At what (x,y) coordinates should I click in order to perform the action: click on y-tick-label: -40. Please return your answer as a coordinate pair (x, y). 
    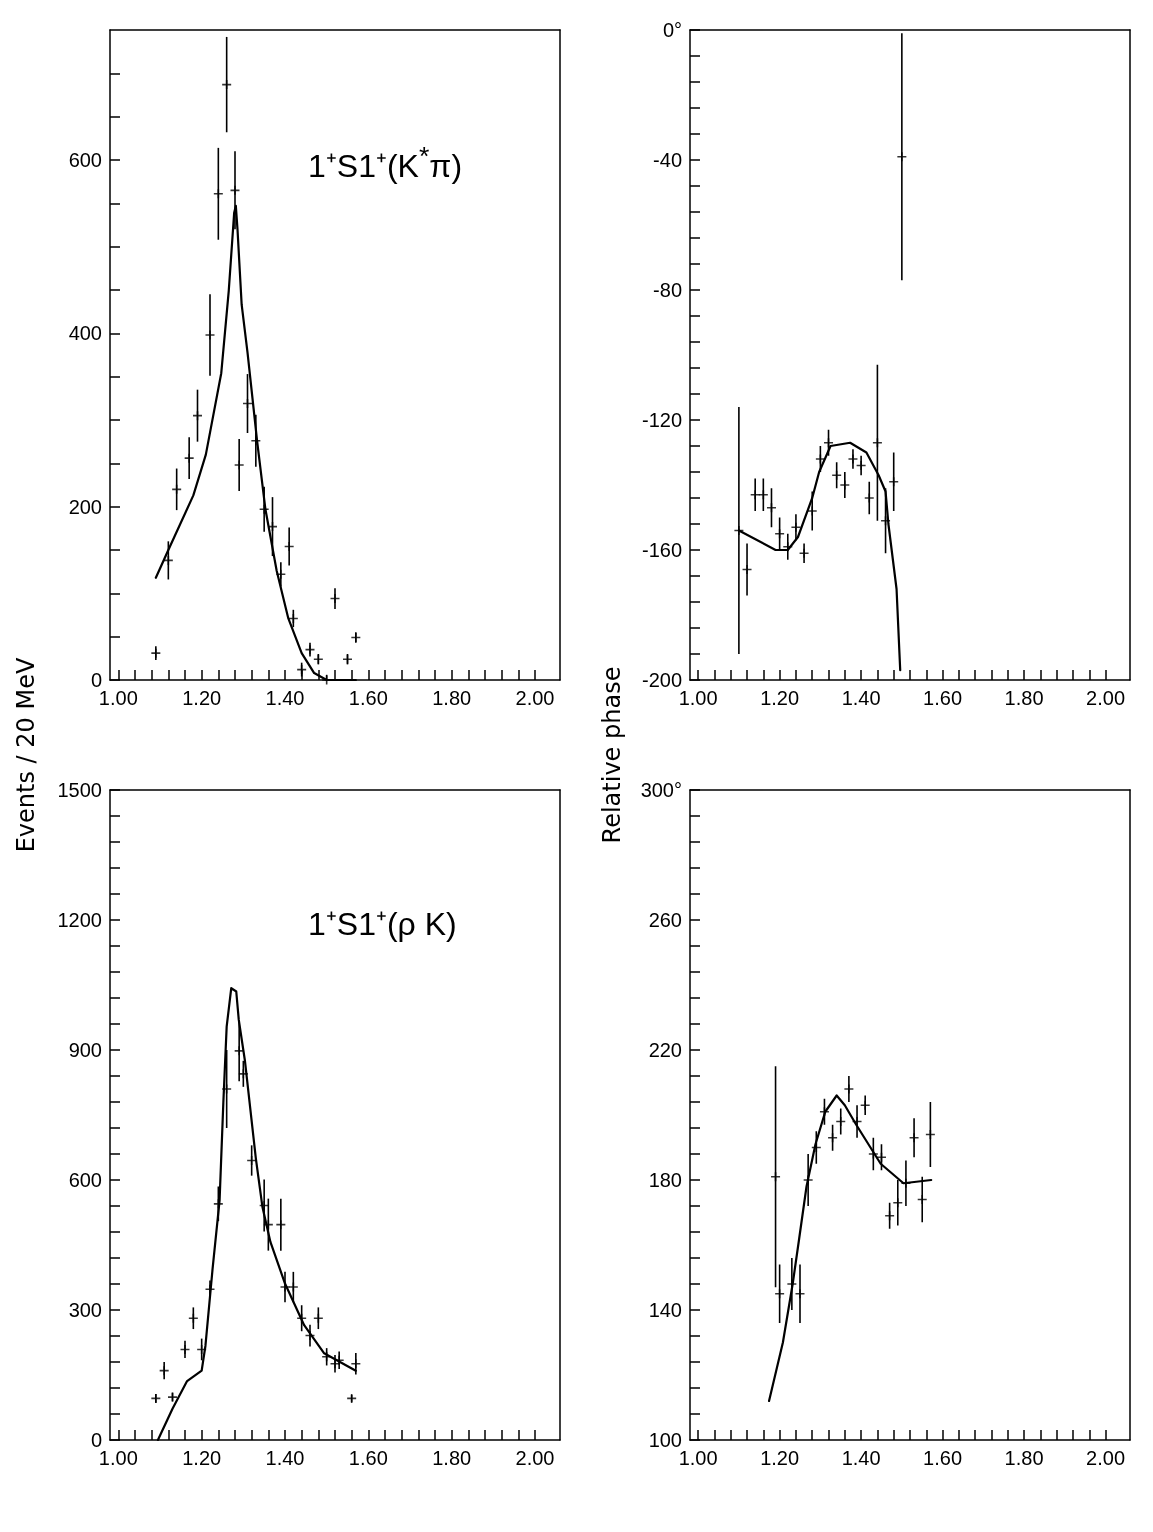
    Looking at the image, I should click on (667, 160).